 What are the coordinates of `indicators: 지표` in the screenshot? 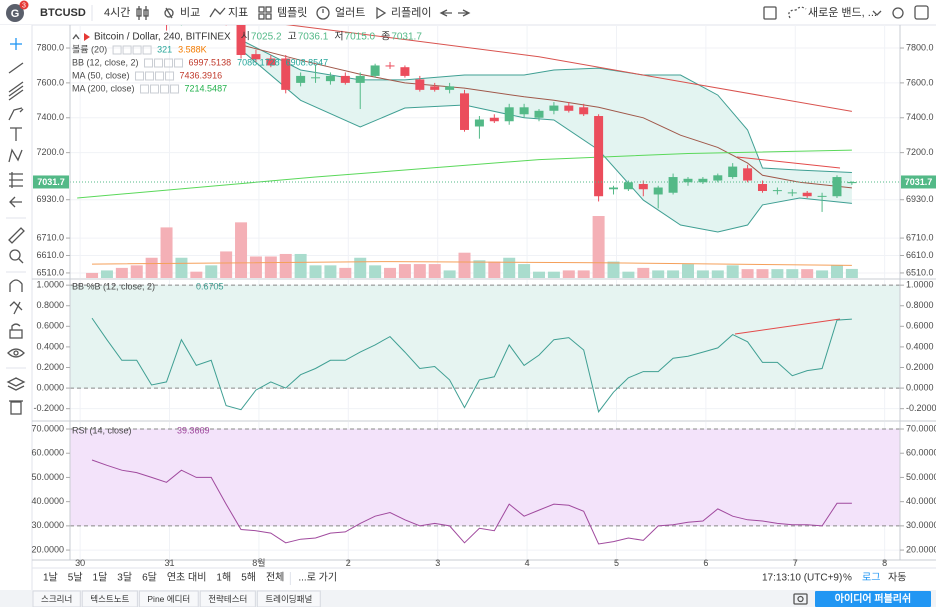 It's located at (238, 12).